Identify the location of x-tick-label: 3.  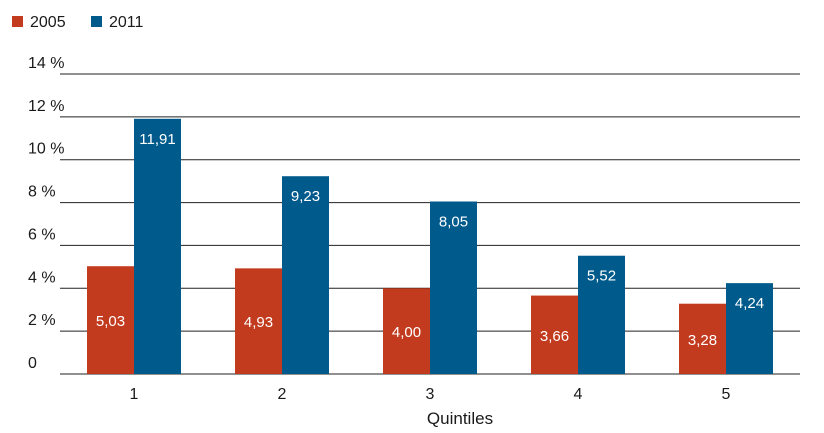
(430, 394).